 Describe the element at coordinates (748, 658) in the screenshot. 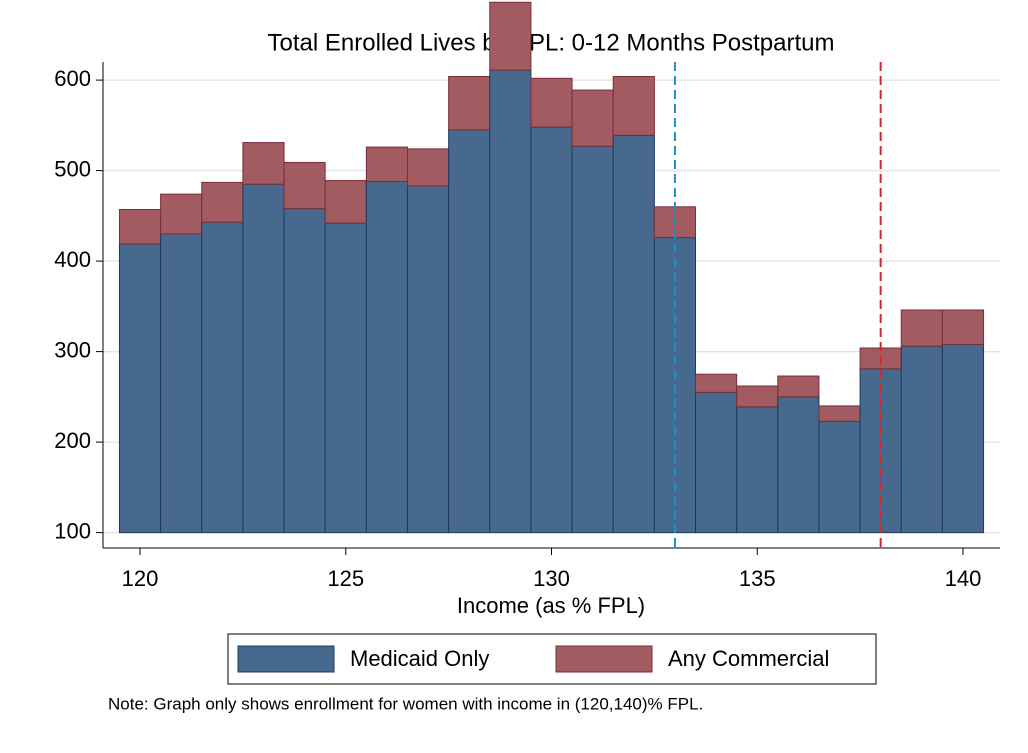

I see `legend-label: Any Commercial` at that location.